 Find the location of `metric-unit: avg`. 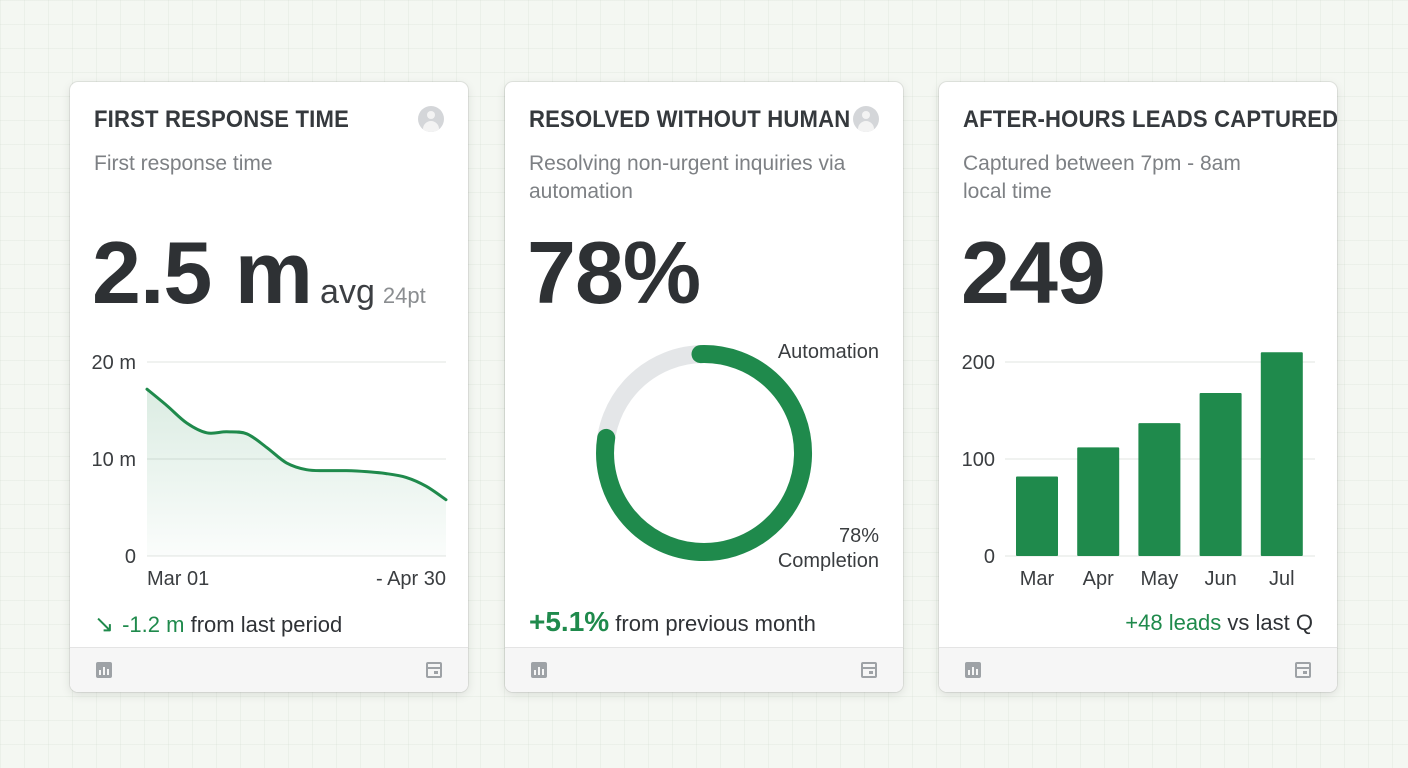

metric-unit: avg is located at coordinates (347, 292).